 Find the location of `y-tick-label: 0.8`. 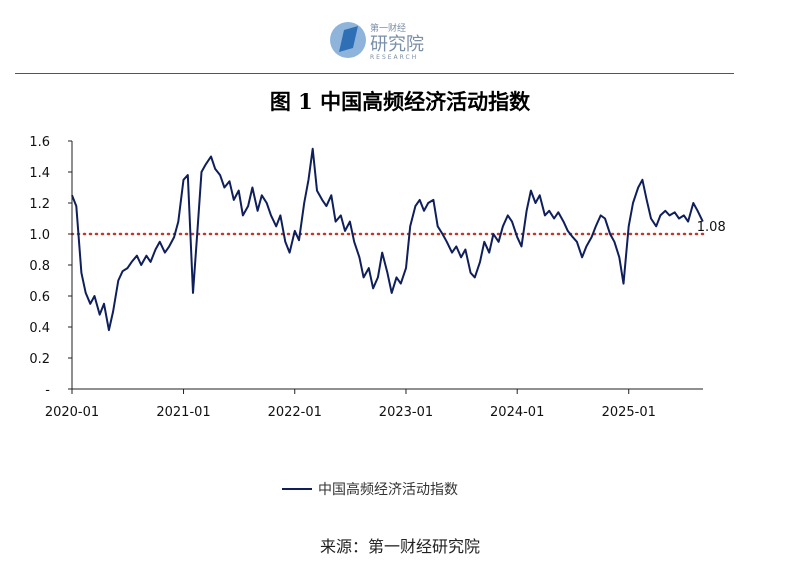

y-tick-label: 0.8 is located at coordinates (39, 266).